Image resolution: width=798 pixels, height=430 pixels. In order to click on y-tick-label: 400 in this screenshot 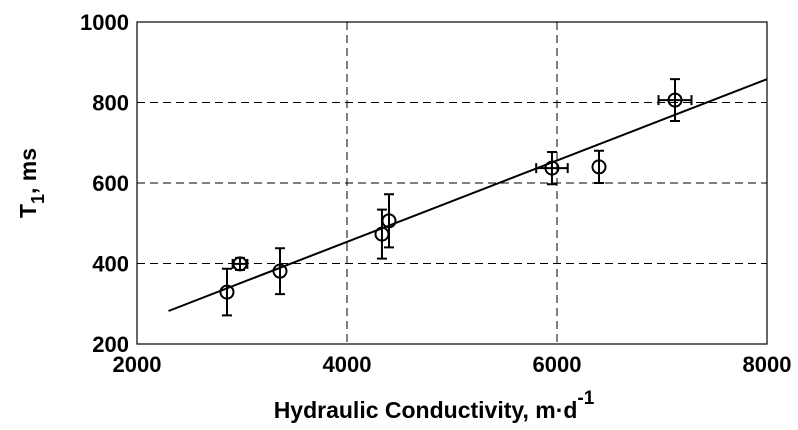, I will do `click(110, 264)`.